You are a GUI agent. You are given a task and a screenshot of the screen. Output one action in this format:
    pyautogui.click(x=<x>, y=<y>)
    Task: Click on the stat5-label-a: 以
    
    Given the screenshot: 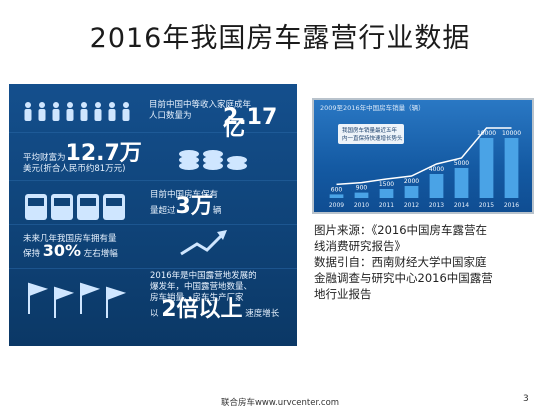 What is the action you would take?
    pyautogui.click(x=154, y=314)
    